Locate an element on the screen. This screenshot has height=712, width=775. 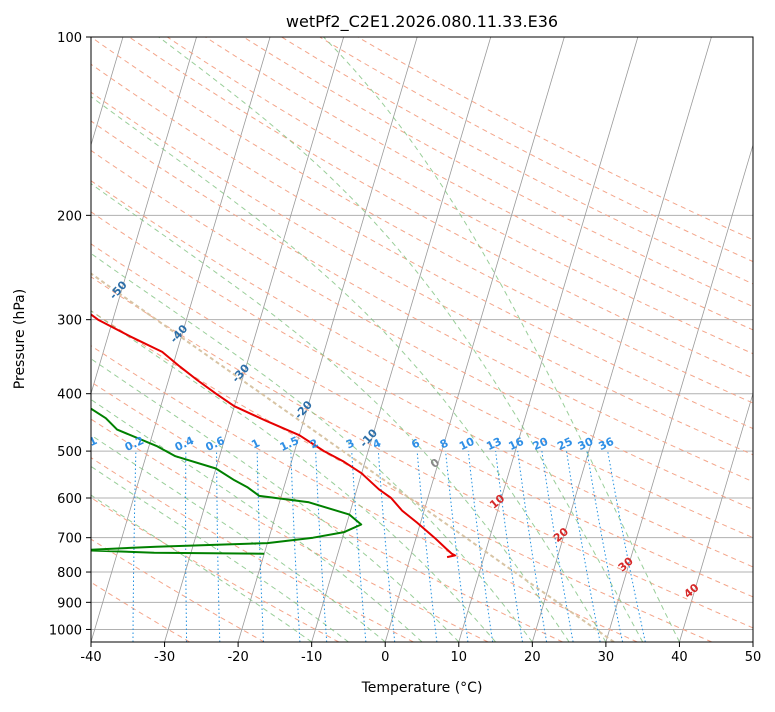
mixing-ratio-label: 2 is located at coordinates (314, 443).